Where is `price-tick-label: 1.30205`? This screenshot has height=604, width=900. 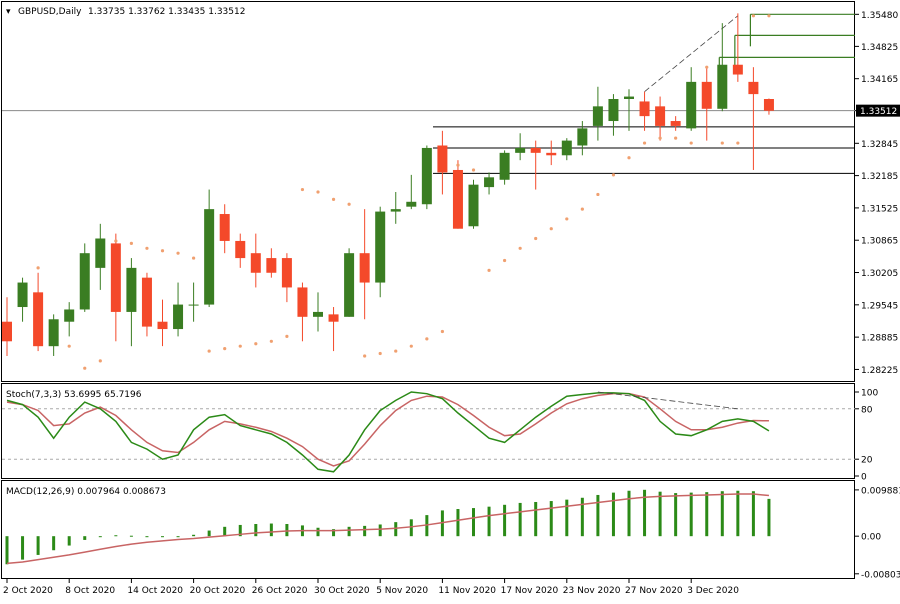 price-tick-label: 1.30205 is located at coordinates (879, 274).